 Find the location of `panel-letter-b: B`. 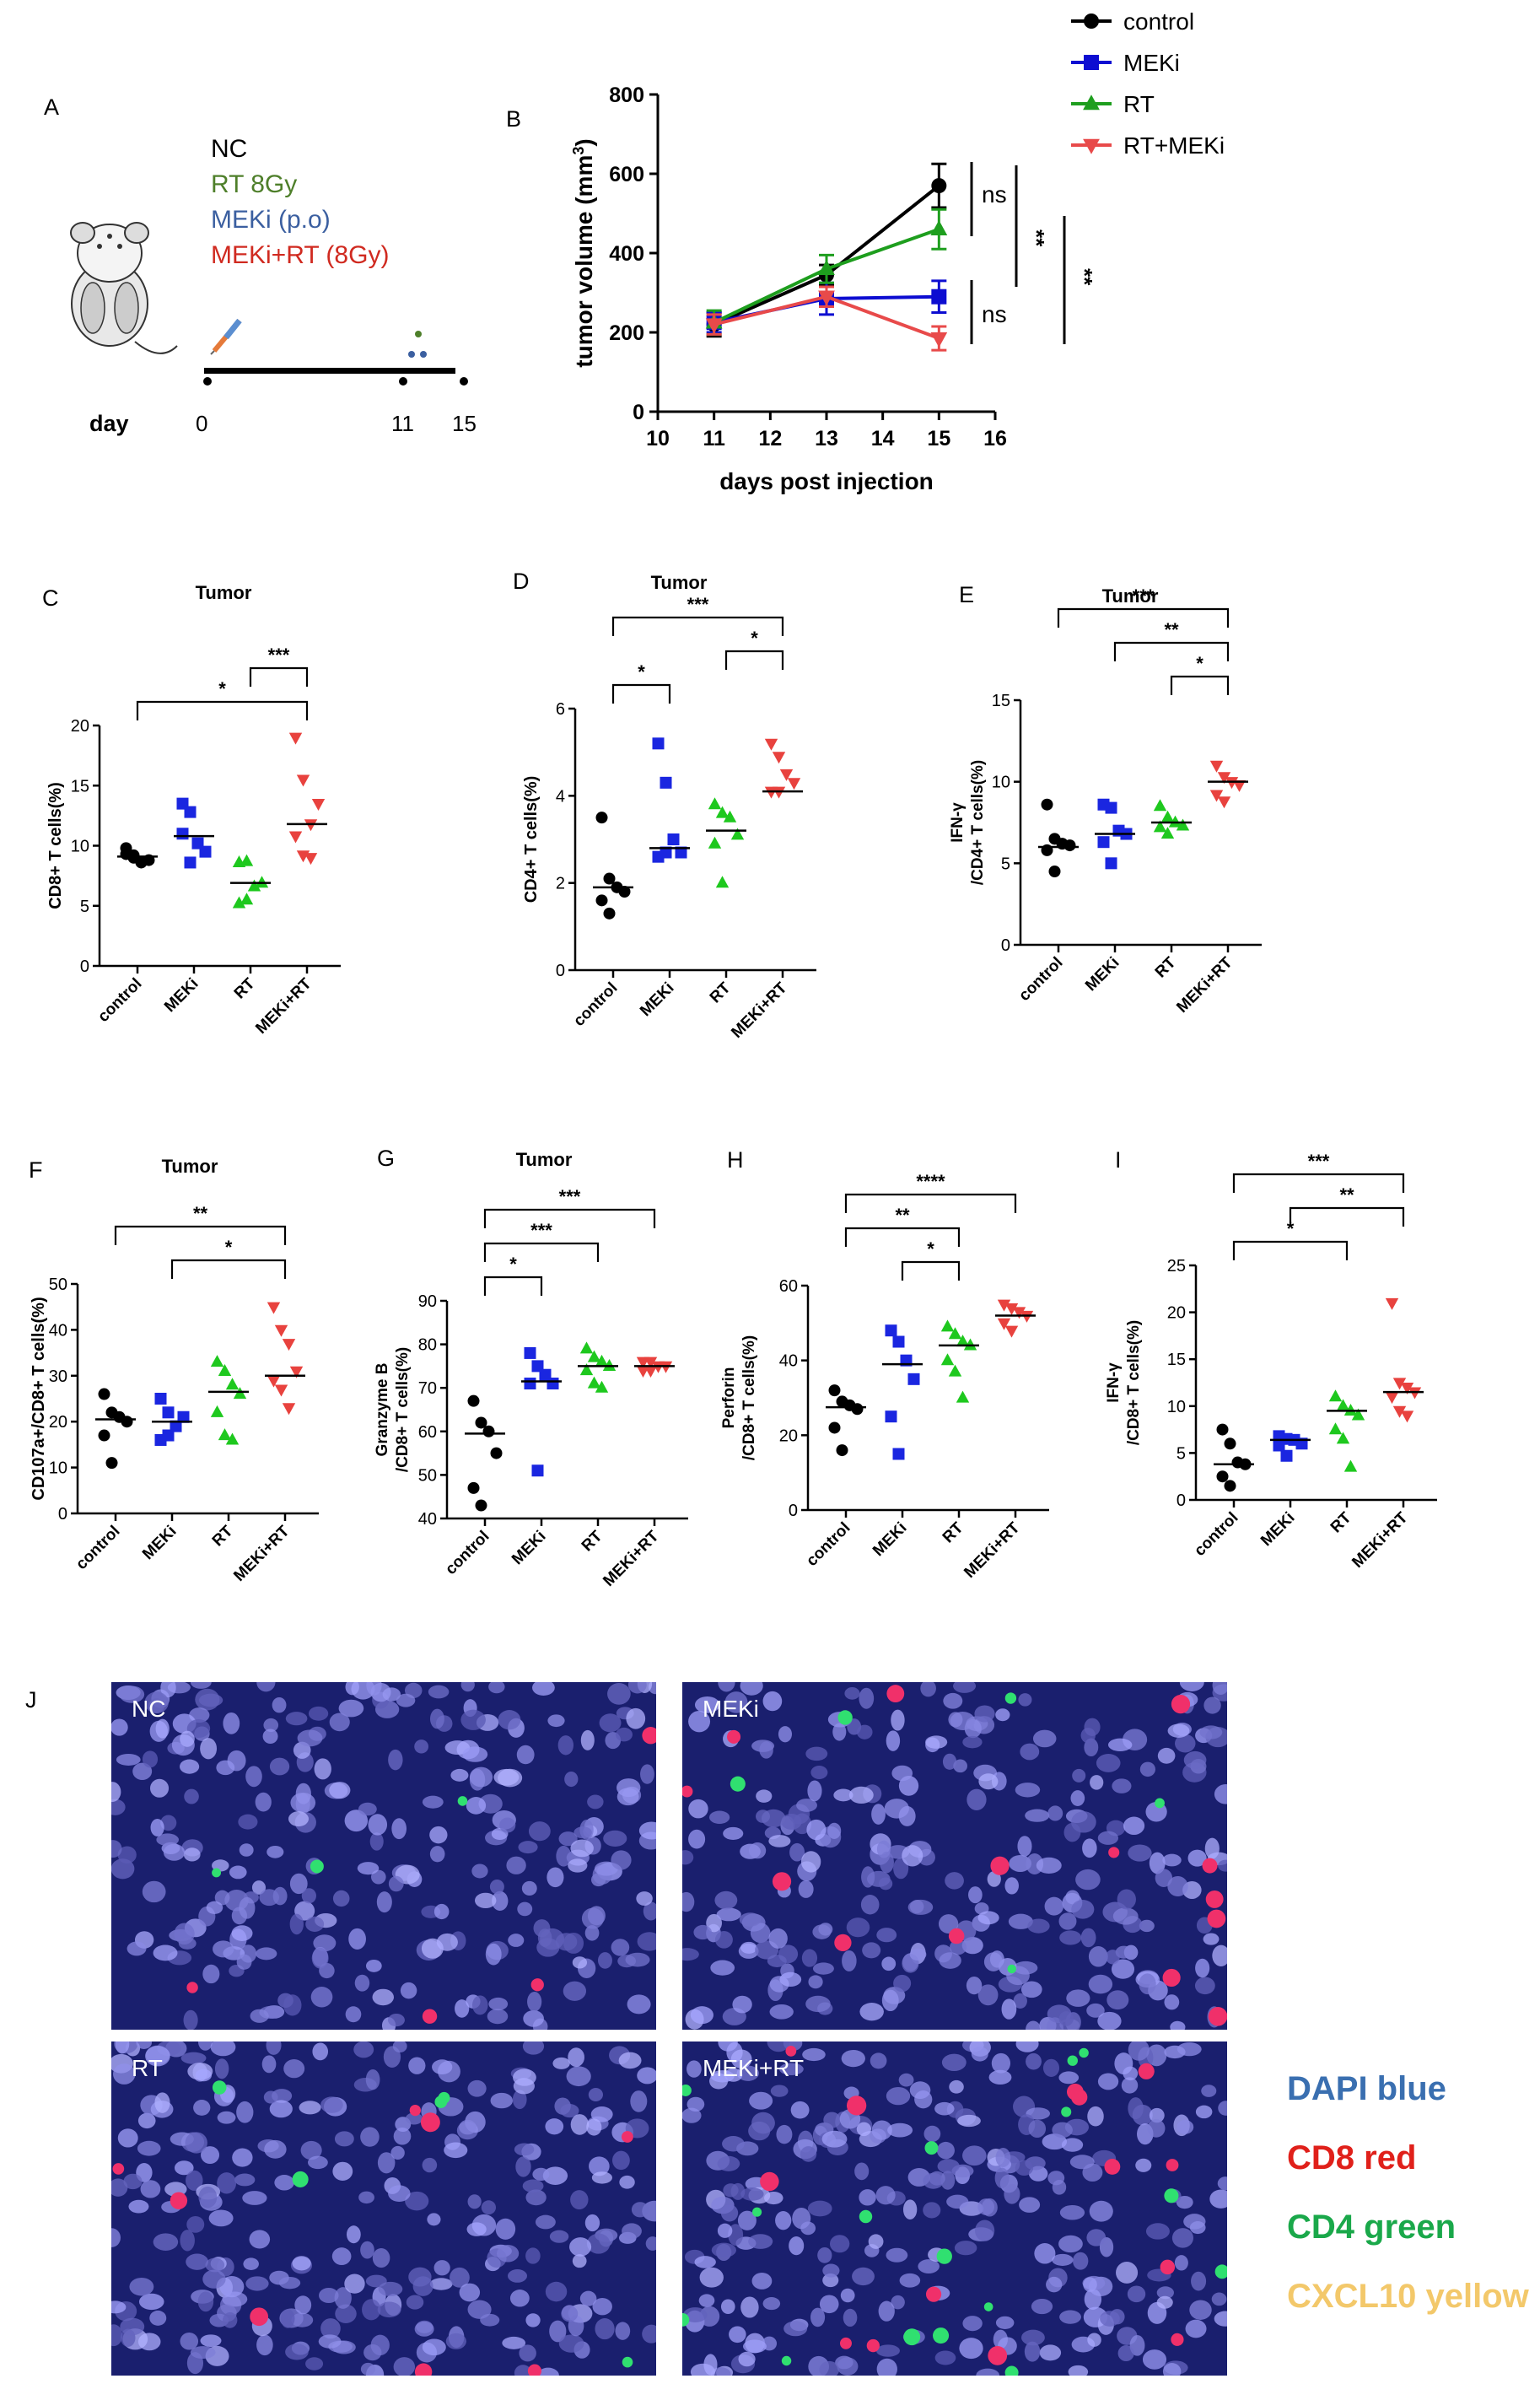

panel-letter-b: B is located at coordinates (514, 119).